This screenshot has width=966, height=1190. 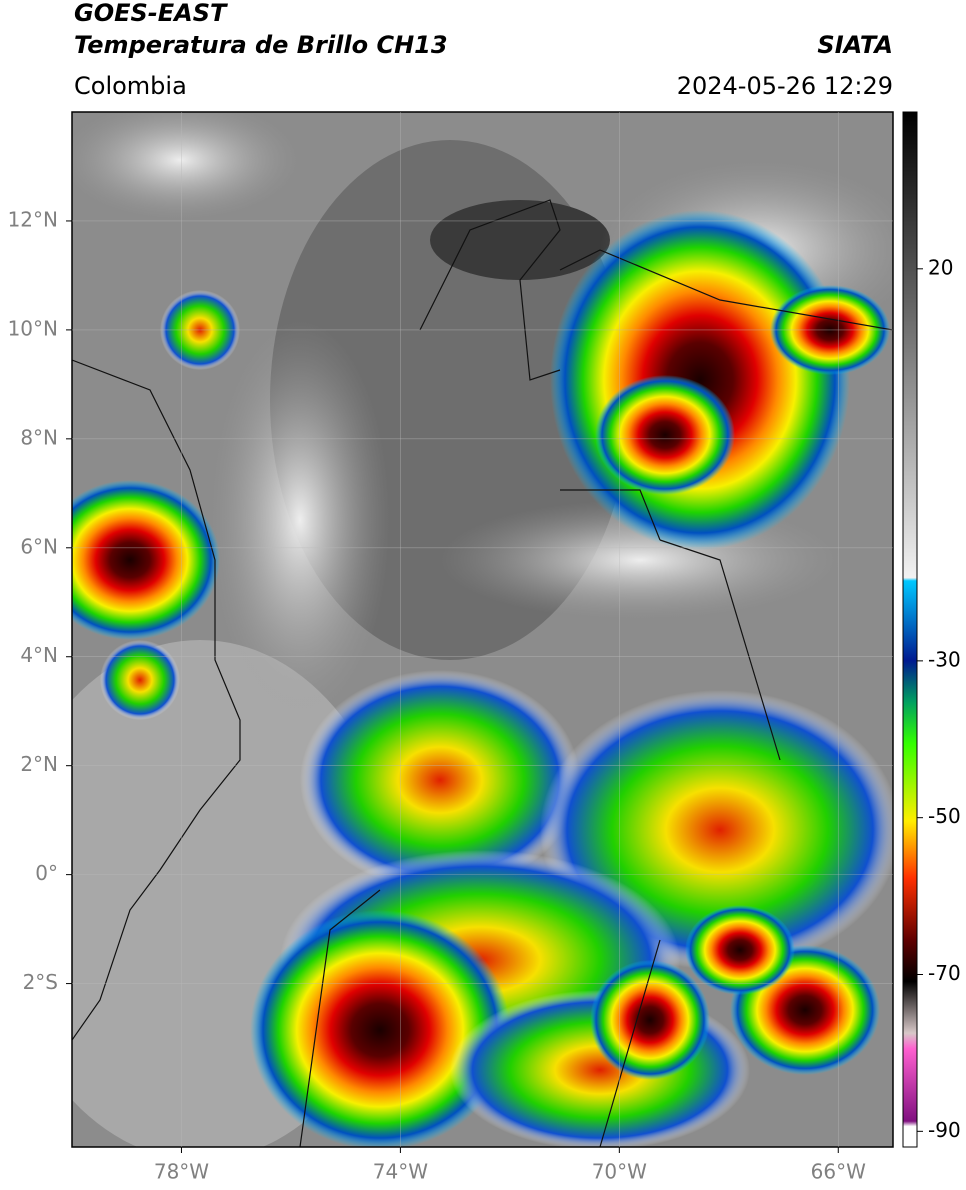 What do you see at coordinates (151, 13) in the screenshot?
I see `title: GOES-EAST` at bounding box center [151, 13].